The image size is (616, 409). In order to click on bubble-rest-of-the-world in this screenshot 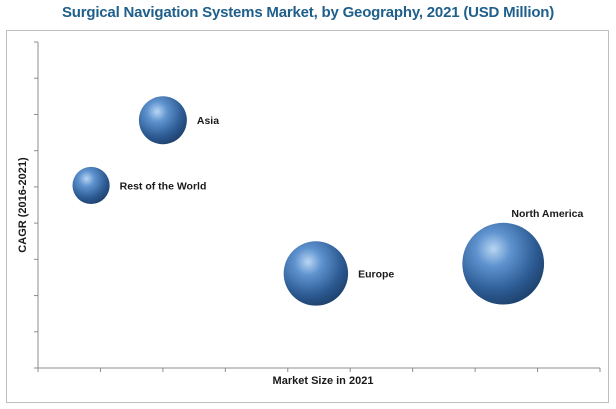, I will do `click(91, 185)`.